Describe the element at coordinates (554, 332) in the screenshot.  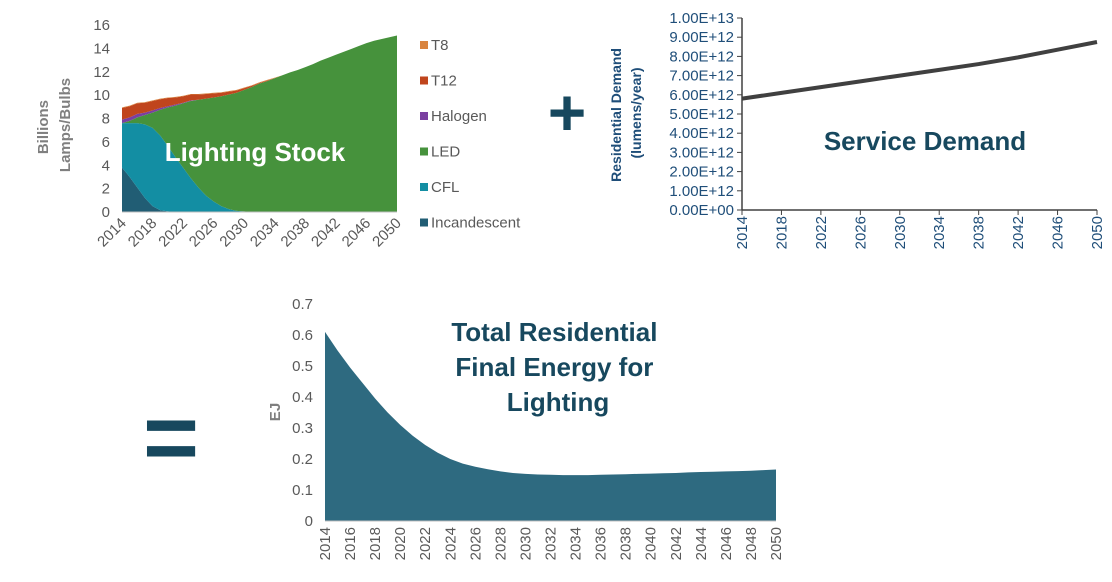
I see `energy-title-line1: Total Residential` at that location.